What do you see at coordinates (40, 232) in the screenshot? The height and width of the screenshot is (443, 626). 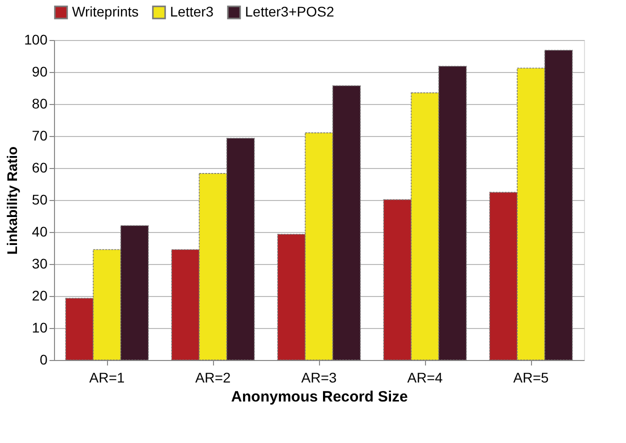 I see `y-tick-label: 40` at bounding box center [40, 232].